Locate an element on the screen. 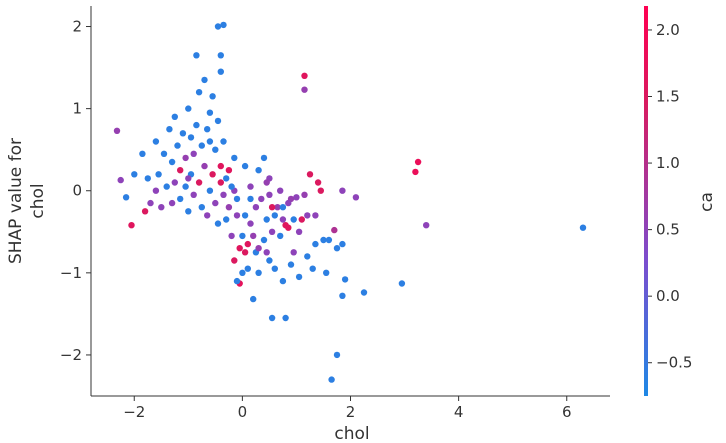 This screenshot has width=726, height=443. x-tick-label: 0 is located at coordinates (243, 412).